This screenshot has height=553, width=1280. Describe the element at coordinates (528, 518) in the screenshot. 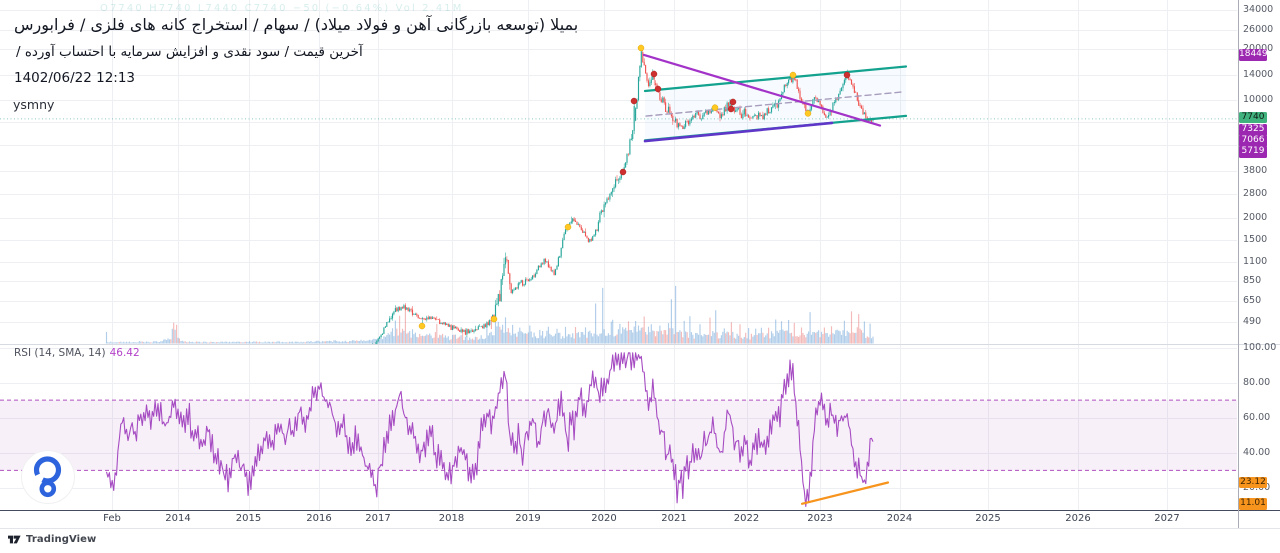

I see `time-axis-label-2019: 2019` at that location.